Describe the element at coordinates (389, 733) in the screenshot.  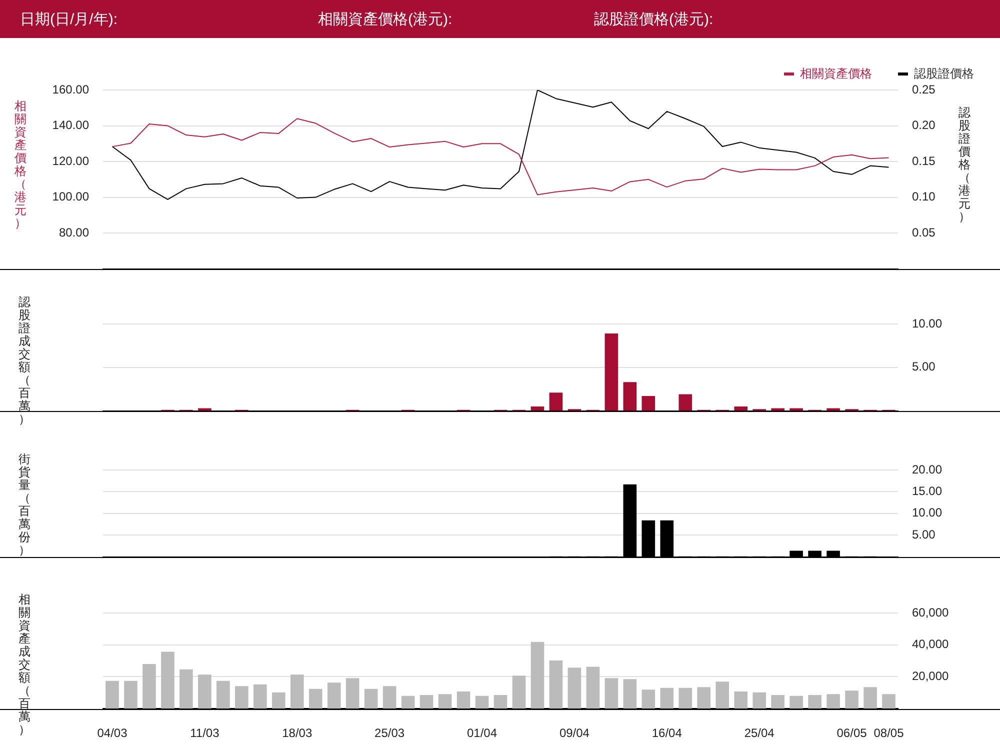
I see `x-tick-label: 25/03` at that location.